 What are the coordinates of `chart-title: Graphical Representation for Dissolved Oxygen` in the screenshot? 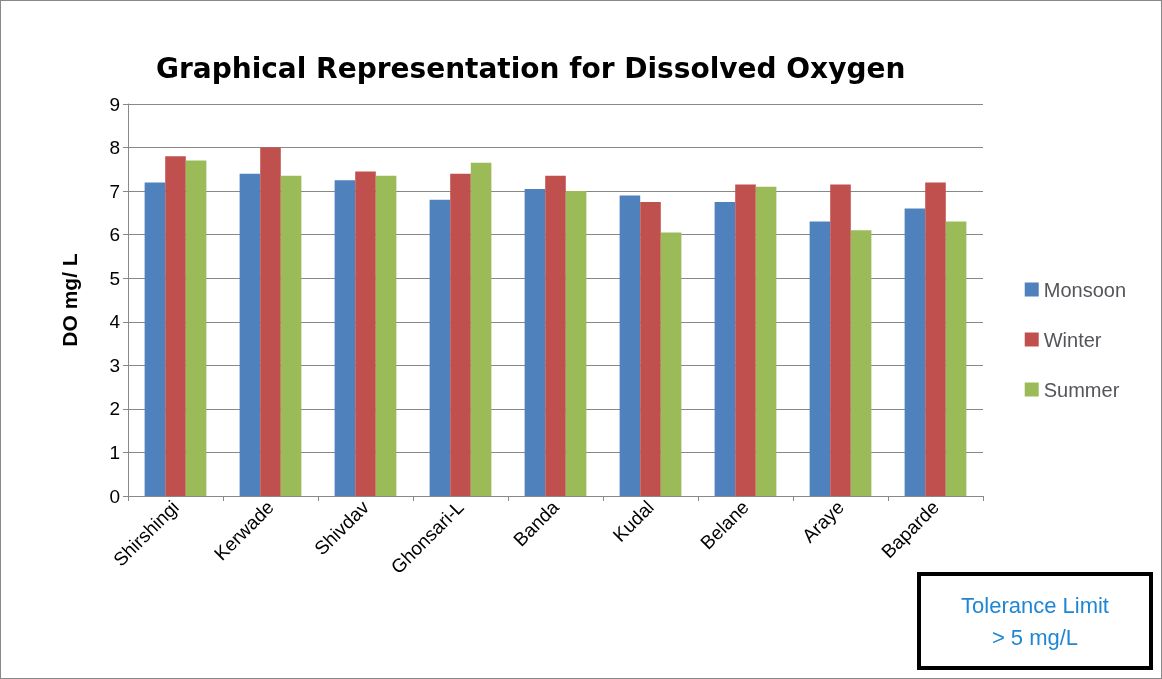 It's located at (531, 68).